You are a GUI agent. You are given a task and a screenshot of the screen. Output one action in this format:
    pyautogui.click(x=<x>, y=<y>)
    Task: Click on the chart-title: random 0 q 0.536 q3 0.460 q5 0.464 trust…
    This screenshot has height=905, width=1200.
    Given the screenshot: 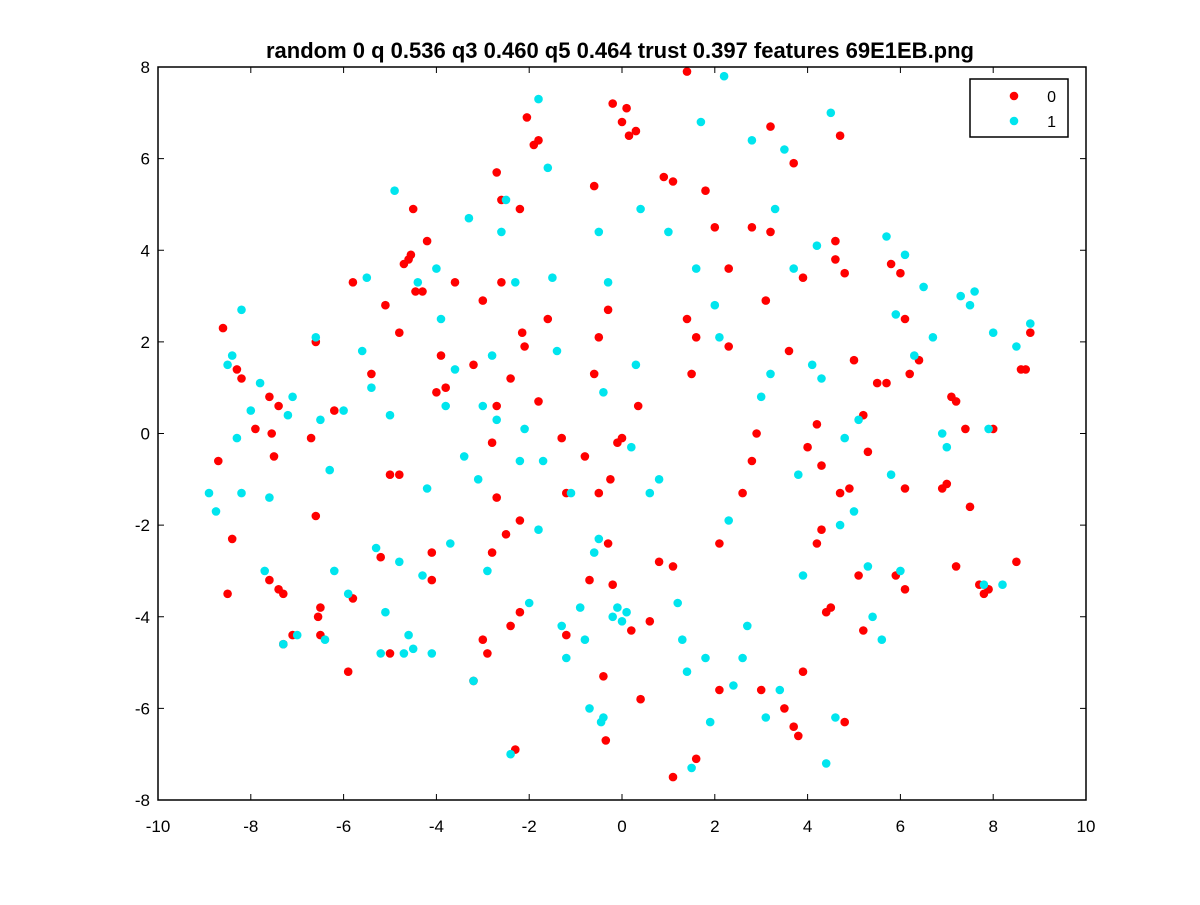 What is the action you would take?
    pyautogui.click(x=620, y=50)
    